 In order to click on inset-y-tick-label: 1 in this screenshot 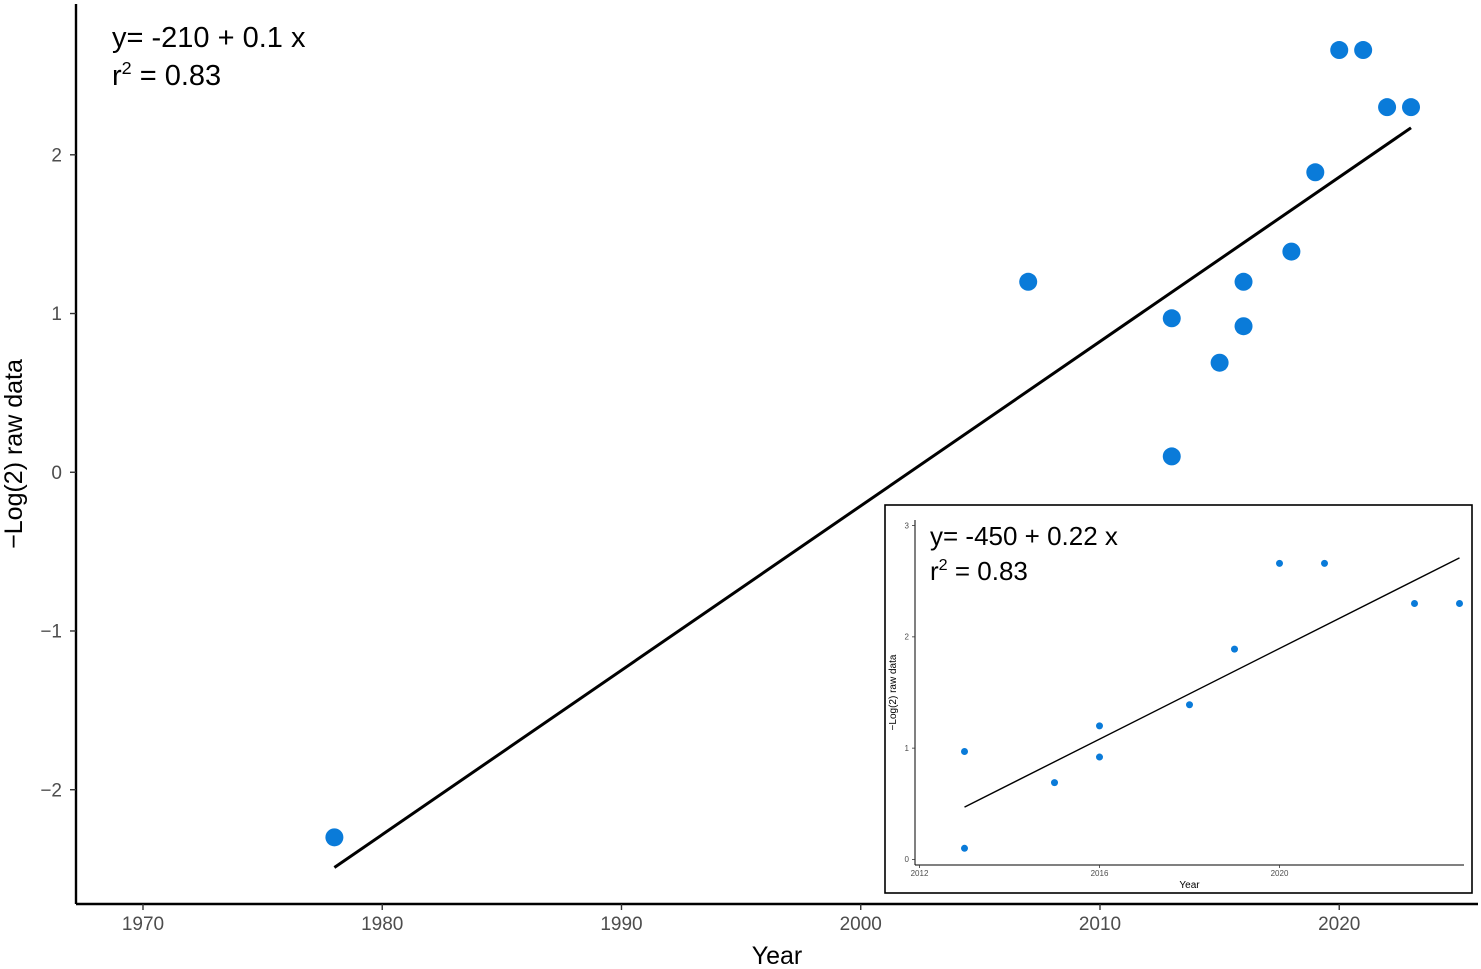, I will do `click(907, 748)`.